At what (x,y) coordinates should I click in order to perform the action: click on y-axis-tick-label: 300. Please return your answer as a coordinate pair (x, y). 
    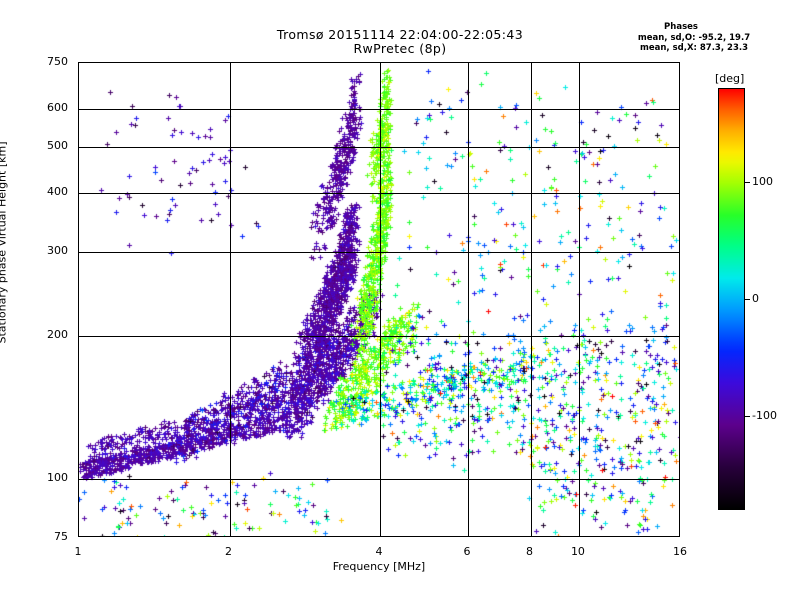
    Looking at the image, I should click on (57, 251).